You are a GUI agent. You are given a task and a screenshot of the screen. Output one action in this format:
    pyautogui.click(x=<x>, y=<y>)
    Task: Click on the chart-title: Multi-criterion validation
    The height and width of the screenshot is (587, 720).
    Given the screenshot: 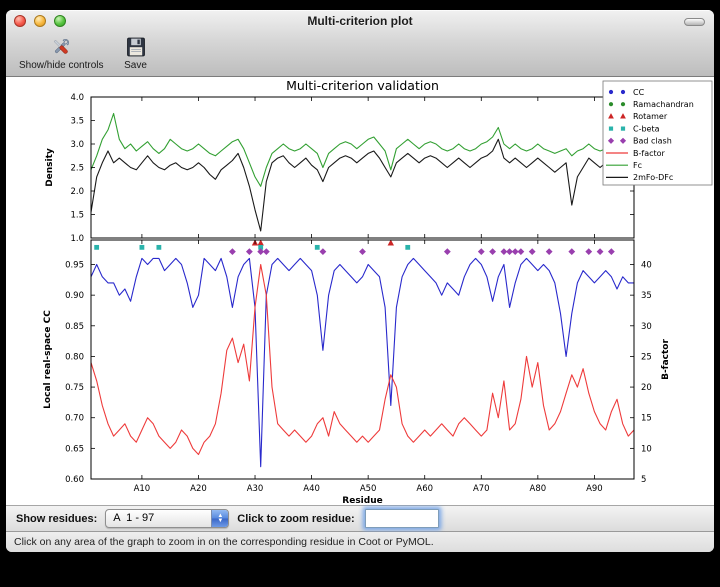 What is the action you would take?
    pyautogui.click(x=362, y=85)
    